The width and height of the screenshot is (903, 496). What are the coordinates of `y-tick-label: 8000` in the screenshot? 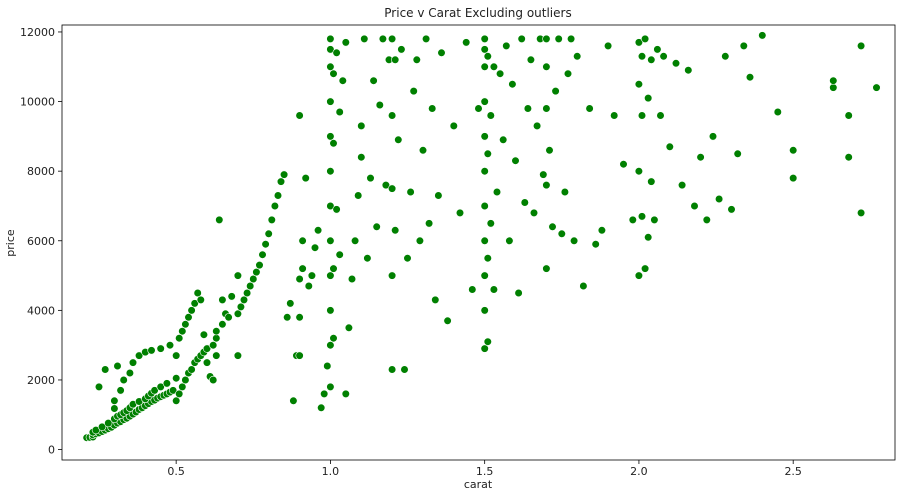 It's located at (41, 171).